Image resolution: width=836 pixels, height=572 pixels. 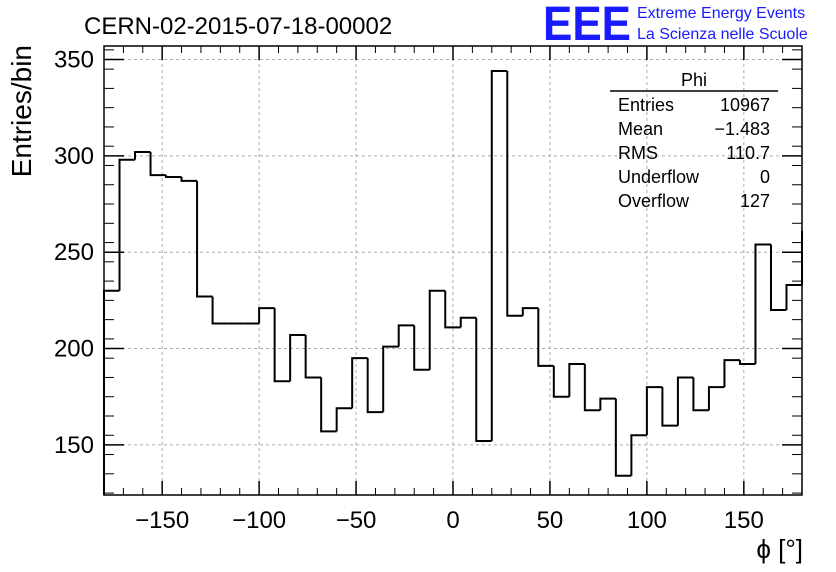 I want to click on stats-title: Phi, so click(x=694, y=80).